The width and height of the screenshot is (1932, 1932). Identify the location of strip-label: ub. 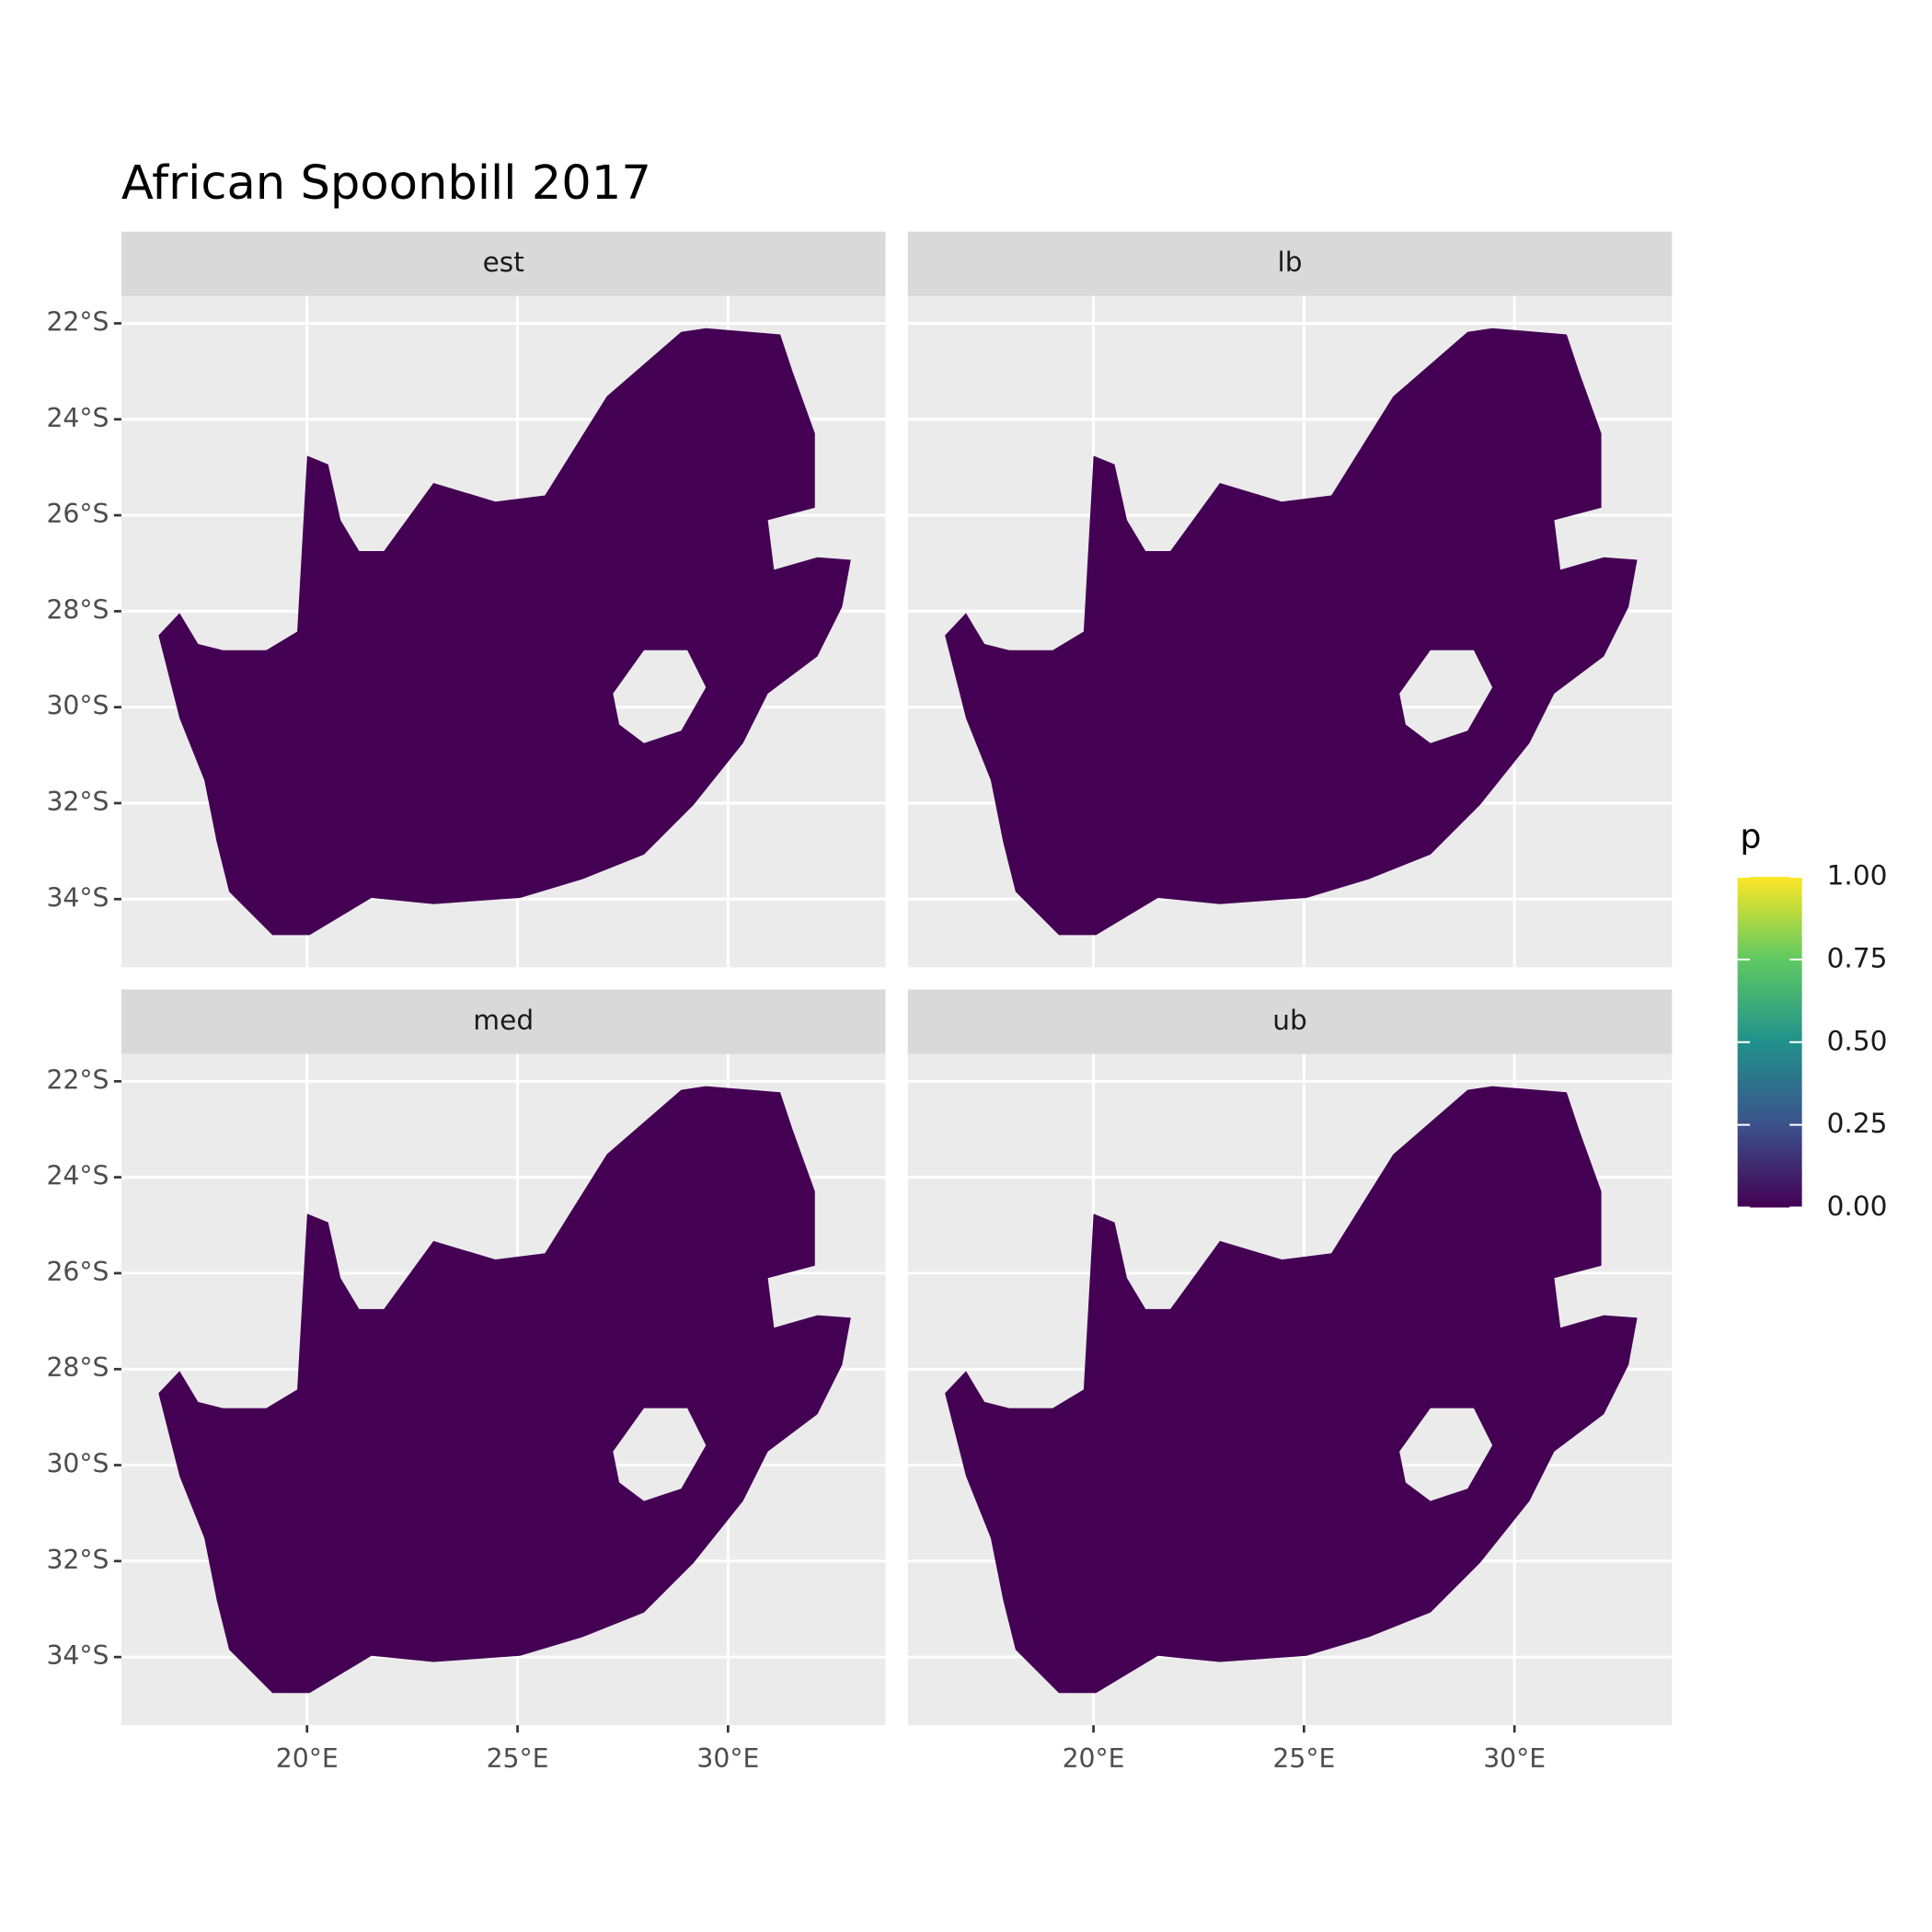
(1289, 1020).